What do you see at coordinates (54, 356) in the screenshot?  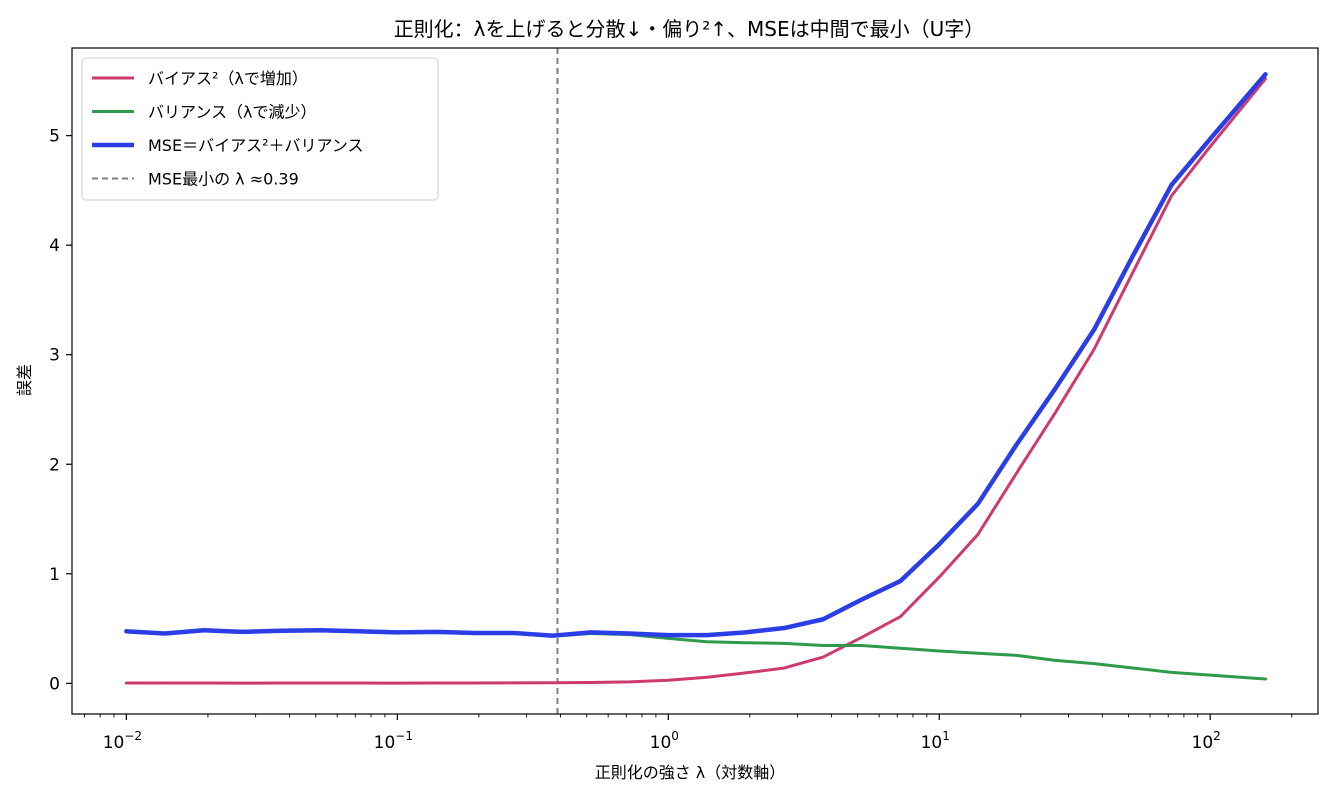 I see `y-tick-label: 3` at bounding box center [54, 356].